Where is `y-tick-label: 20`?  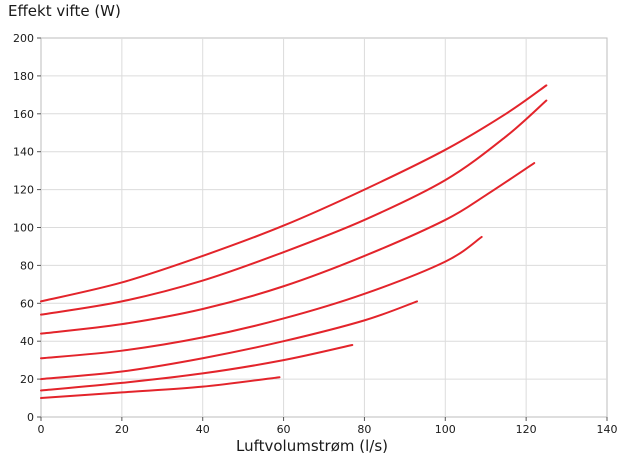 y-tick-label: 20 is located at coordinates (27, 379).